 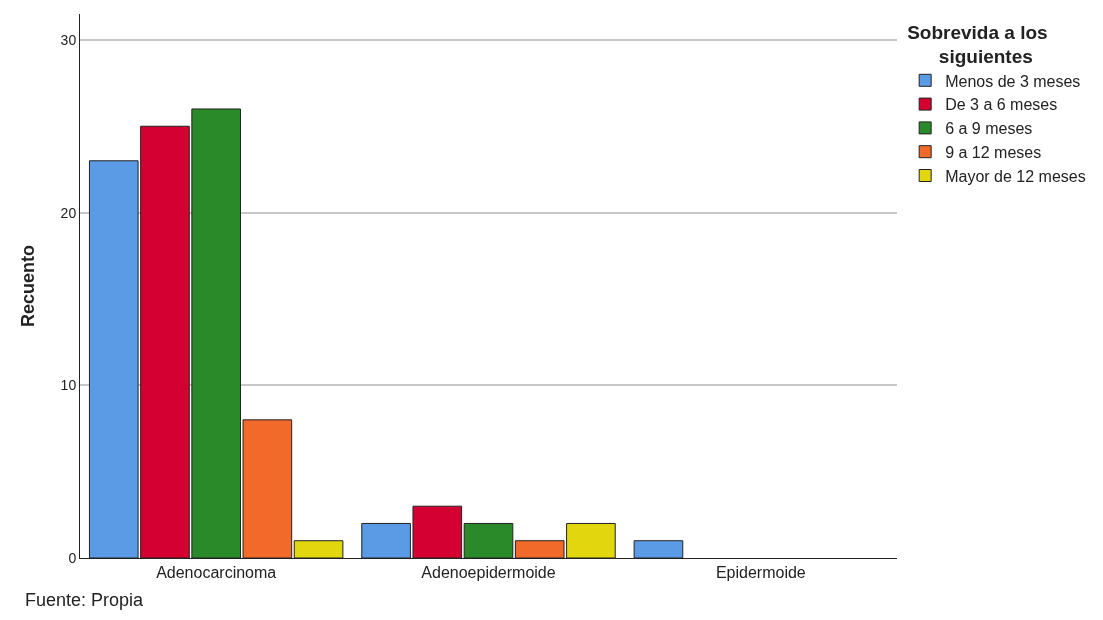 What do you see at coordinates (68, 385) in the screenshot?
I see `y-tick-label: 10` at bounding box center [68, 385].